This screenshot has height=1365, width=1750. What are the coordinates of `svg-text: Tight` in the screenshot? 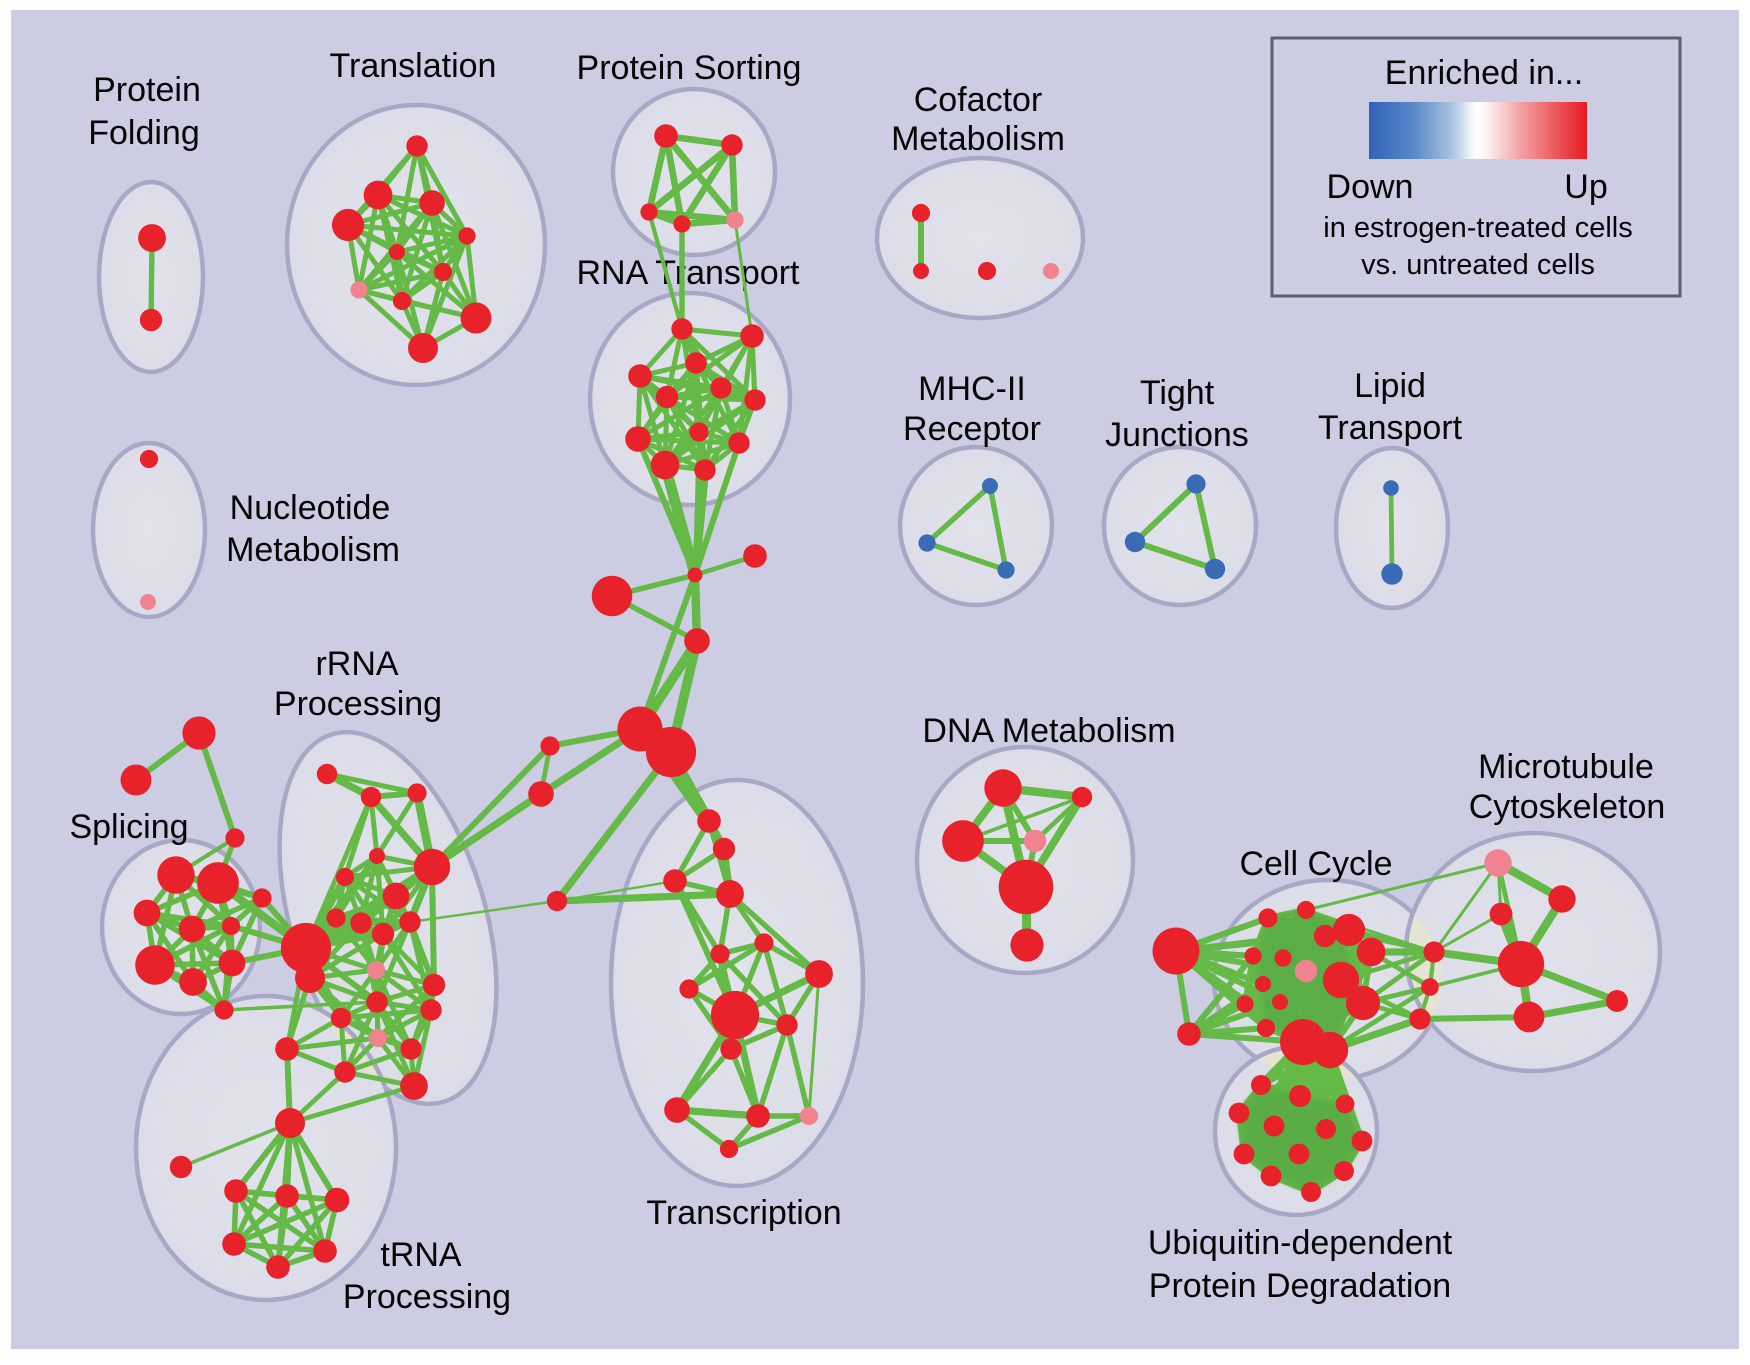 It's located at (1177, 393).